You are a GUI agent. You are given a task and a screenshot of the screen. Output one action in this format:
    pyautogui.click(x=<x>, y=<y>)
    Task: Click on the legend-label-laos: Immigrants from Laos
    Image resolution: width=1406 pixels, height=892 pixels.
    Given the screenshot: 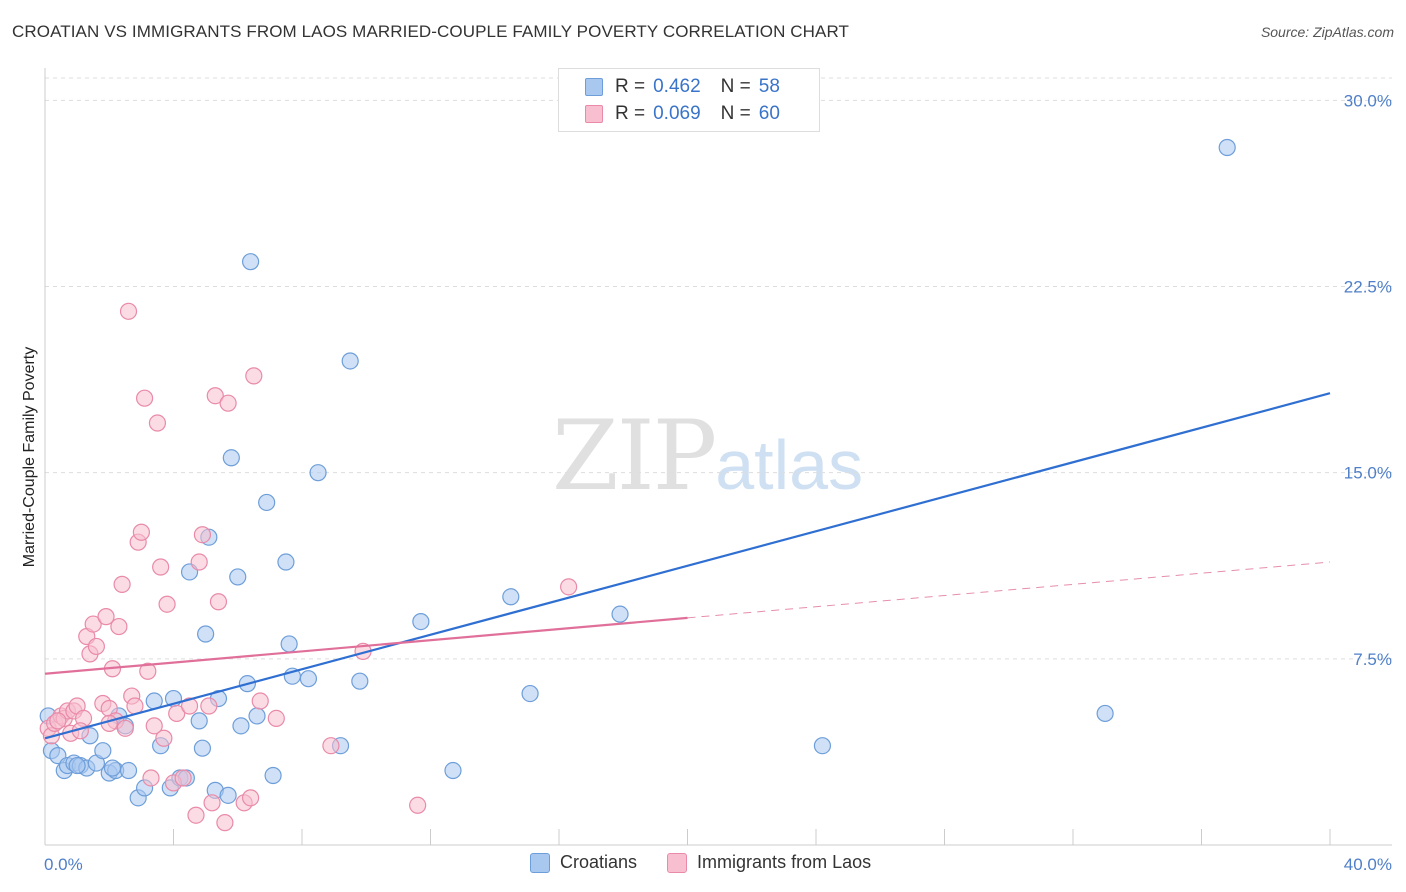 What is the action you would take?
    pyautogui.click(x=784, y=862)
    